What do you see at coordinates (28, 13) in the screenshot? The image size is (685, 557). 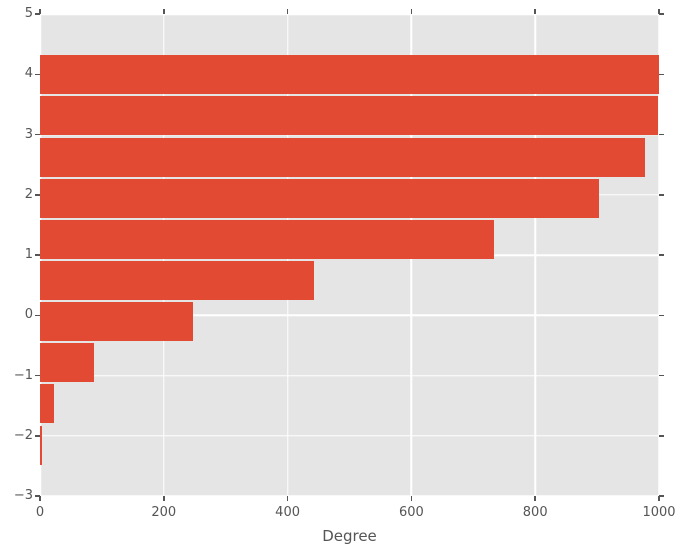 I see `y-tick-label: 5` at bounding box center [28, 13].